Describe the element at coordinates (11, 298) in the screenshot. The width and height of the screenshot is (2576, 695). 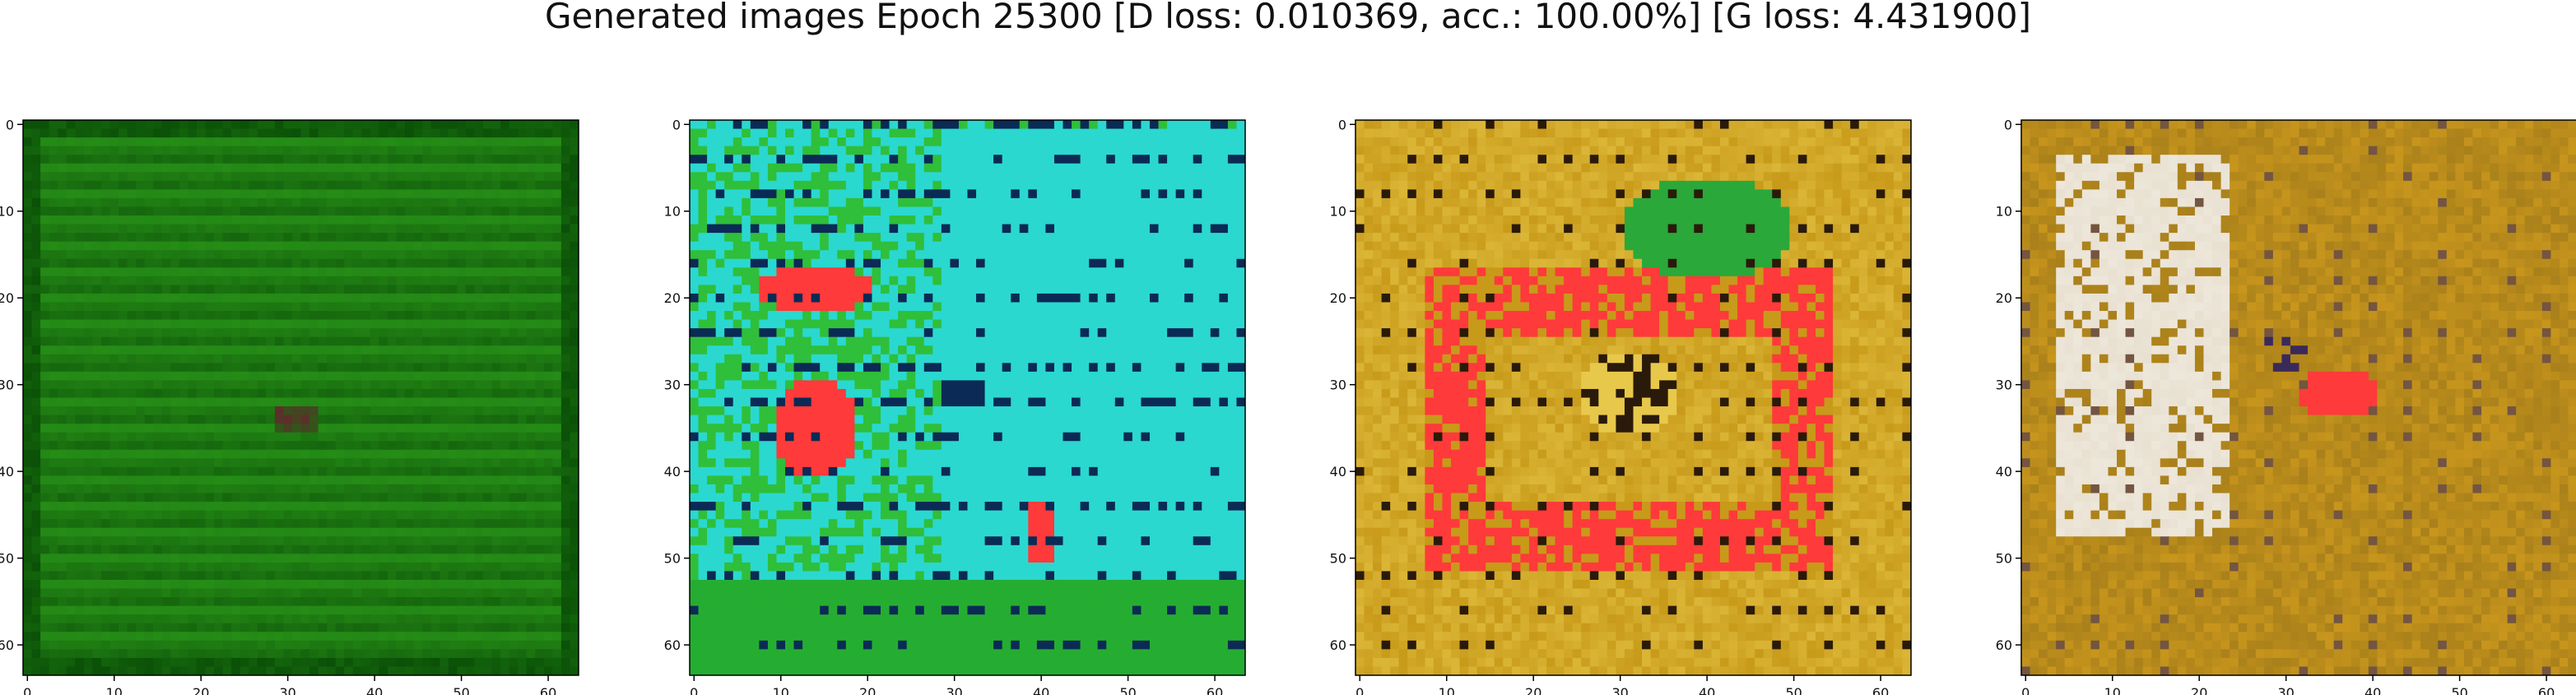
I see `y-tick: 20` at that location.